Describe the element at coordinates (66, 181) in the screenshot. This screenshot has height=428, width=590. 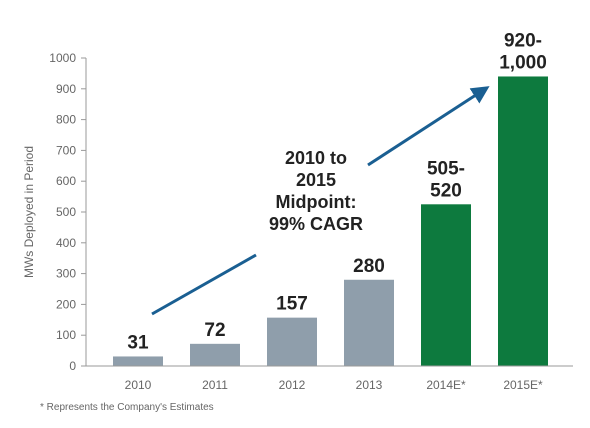
I see `y-tick-label: 600` at that location.